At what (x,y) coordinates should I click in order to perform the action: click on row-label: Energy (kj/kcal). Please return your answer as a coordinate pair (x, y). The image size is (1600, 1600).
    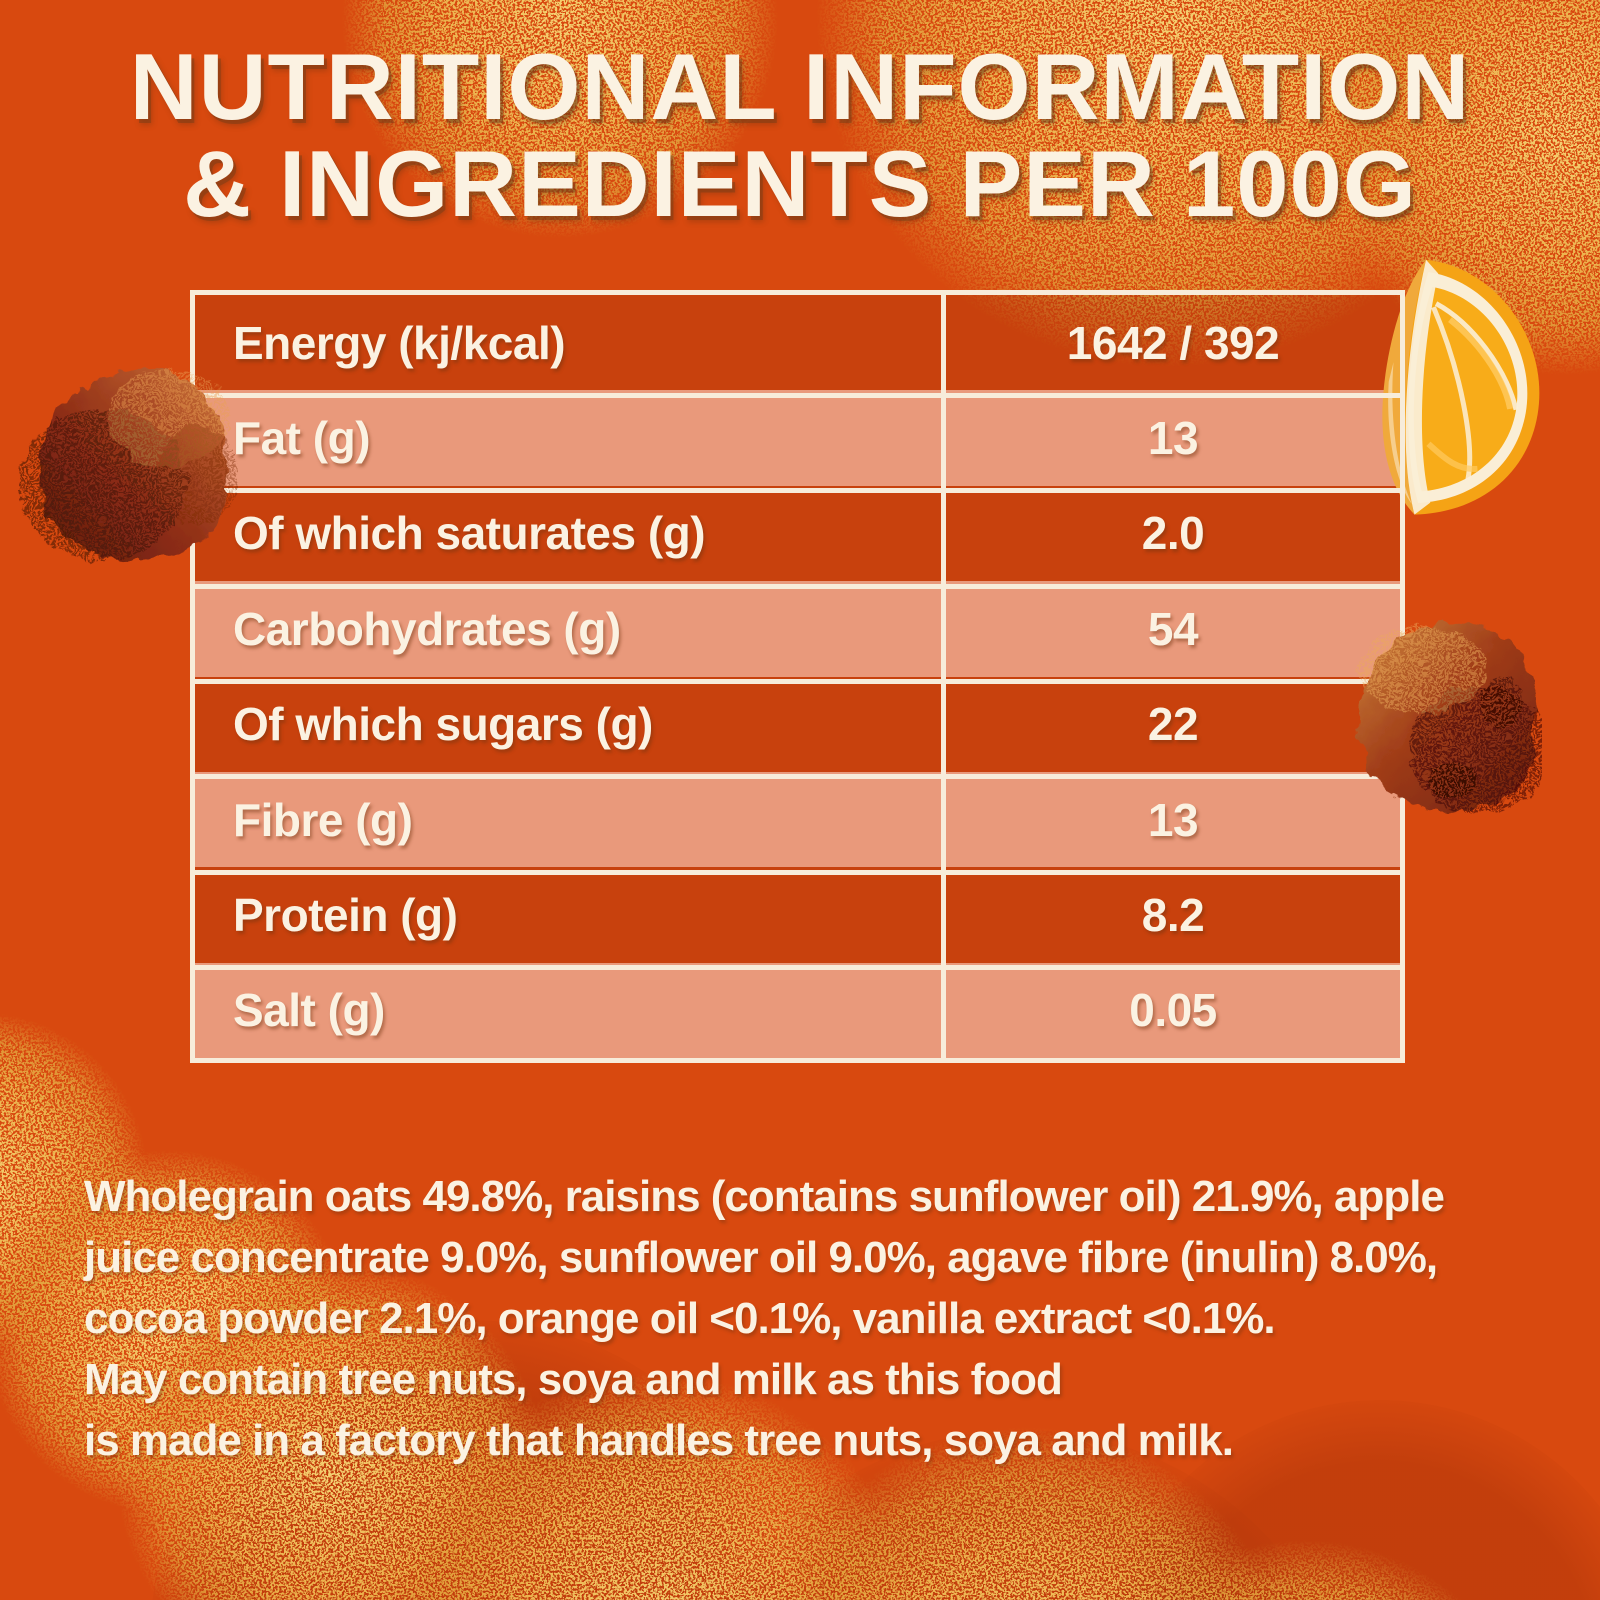
    Looking at the image, I should click on (399, 342).